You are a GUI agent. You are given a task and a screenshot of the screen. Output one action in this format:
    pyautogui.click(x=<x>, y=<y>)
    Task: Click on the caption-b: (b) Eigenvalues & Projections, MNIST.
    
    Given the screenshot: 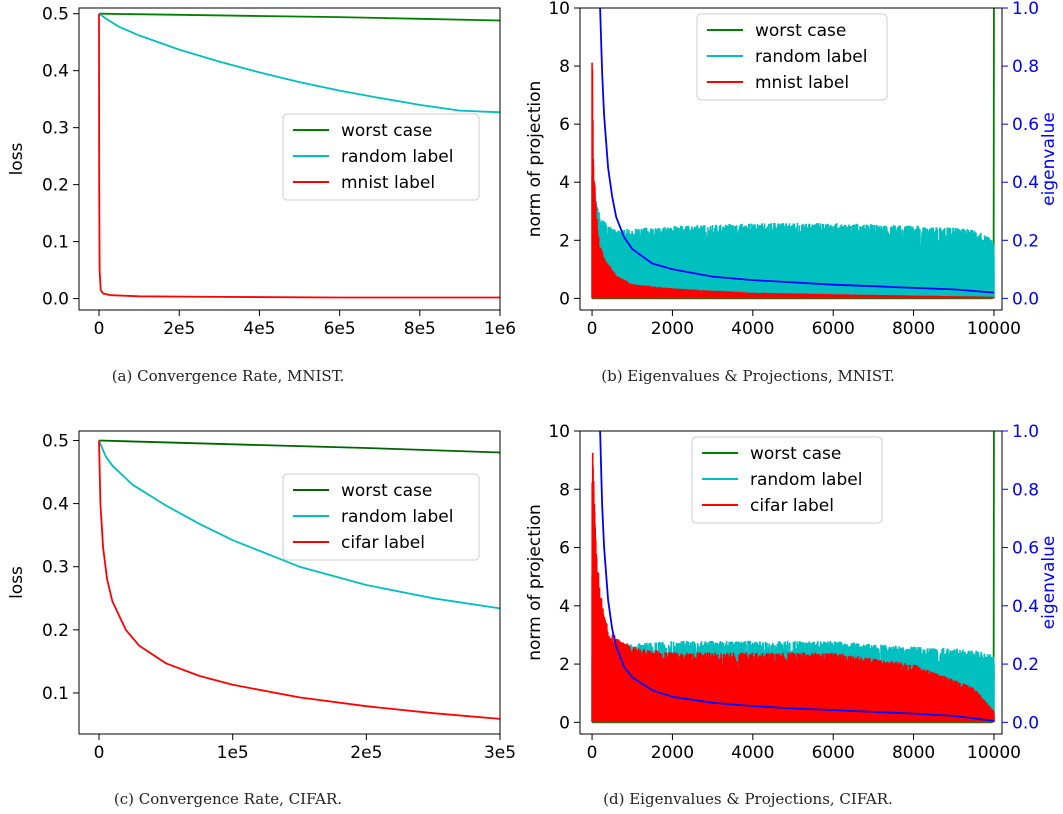 What is the action you would take?
    pyautogui.click(x=748, y=376)
    